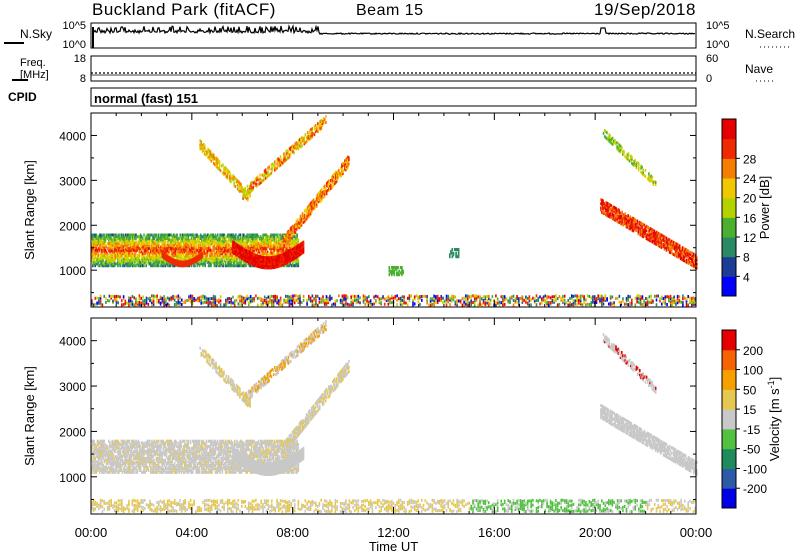 This screenshot has height=554, width=800. What do you see at coordinates (393, 30) in the screenshot?
I see `nsky-series` at bounding box center [393, 30].